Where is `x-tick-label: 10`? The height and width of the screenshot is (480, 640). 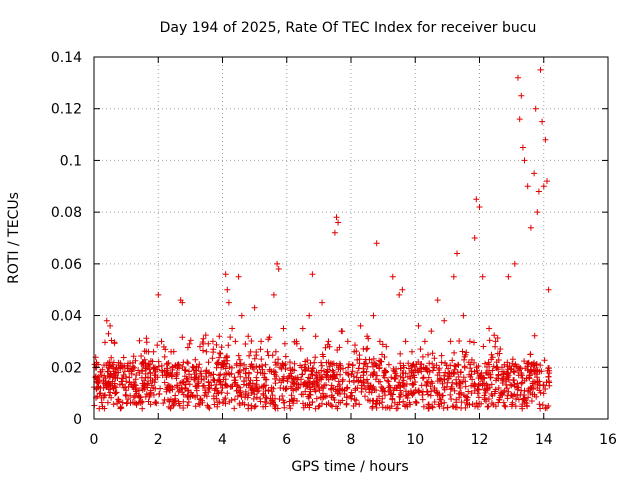 x-tick-label: 10 is located at coordinates (415, 440).